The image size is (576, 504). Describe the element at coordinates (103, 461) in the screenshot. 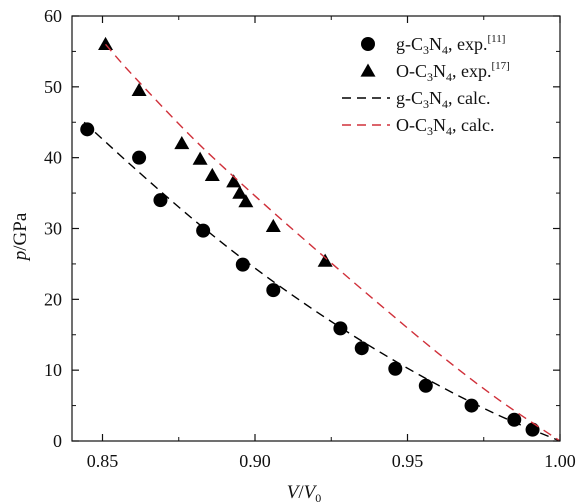

I see `x-tick-label: 0.85` at that location.